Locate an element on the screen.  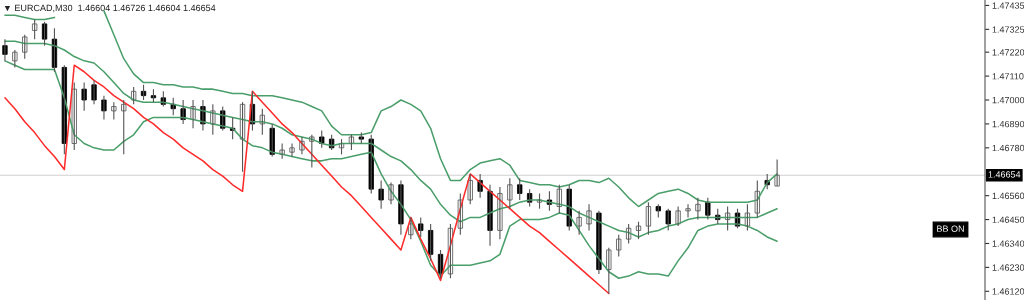
y-tick-label: 1.47000 is located at coordinates (1008, 100).